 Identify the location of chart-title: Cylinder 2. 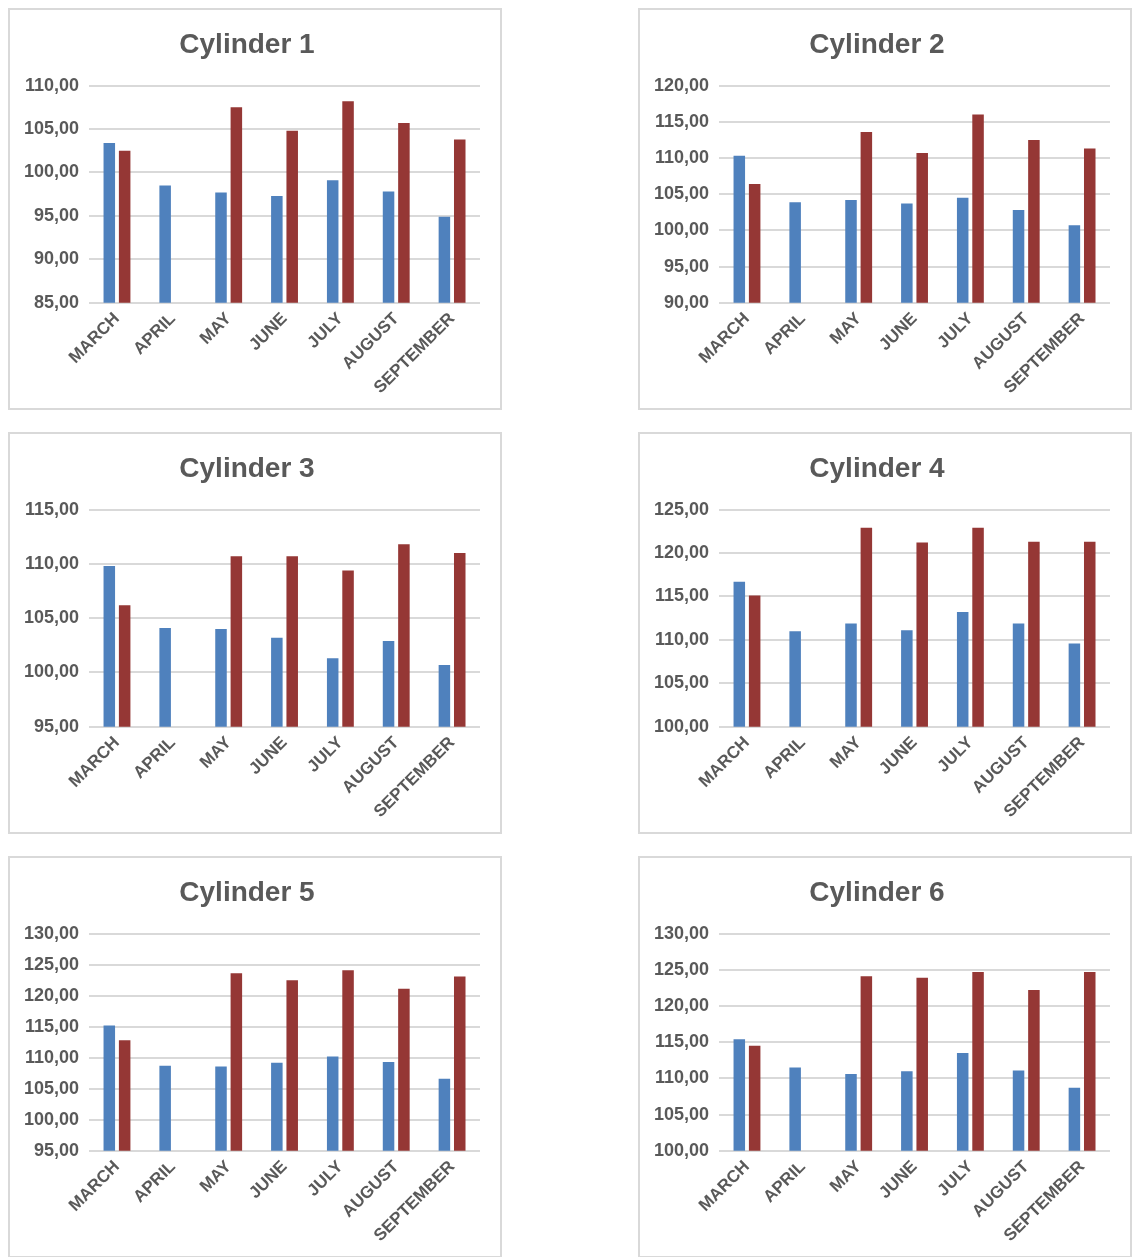
(877, 43).